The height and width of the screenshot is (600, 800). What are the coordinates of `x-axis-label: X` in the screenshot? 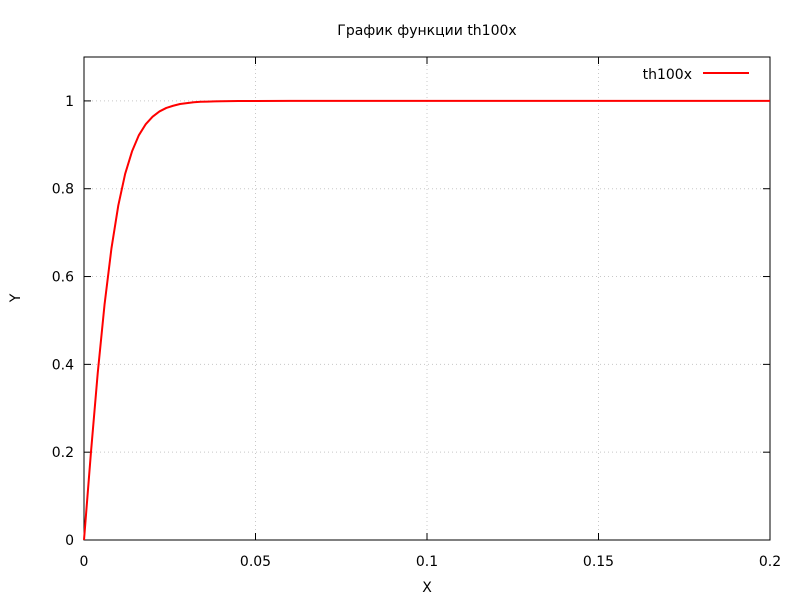 It's located at (427, 588).